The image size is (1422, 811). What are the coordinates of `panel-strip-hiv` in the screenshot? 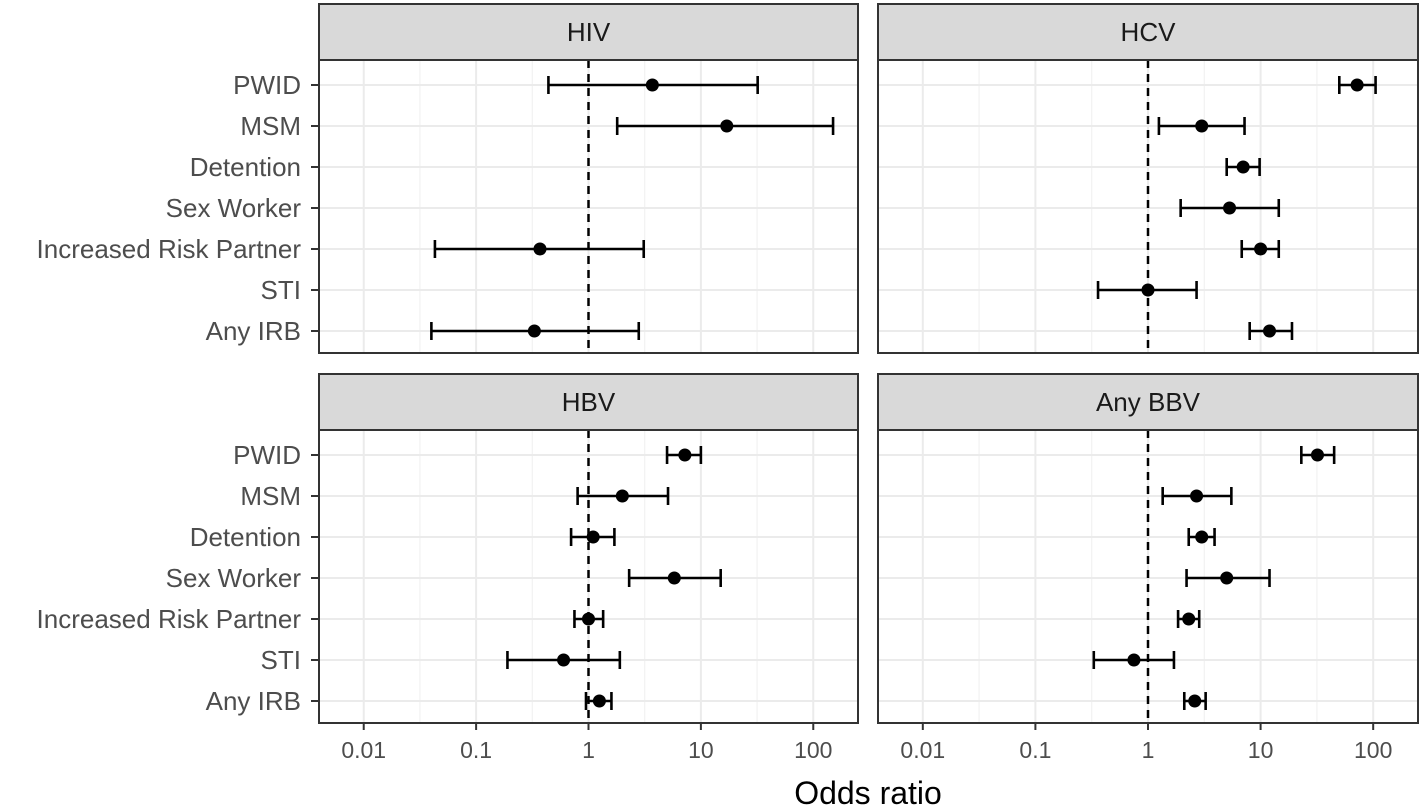 It's located at (588, 32).